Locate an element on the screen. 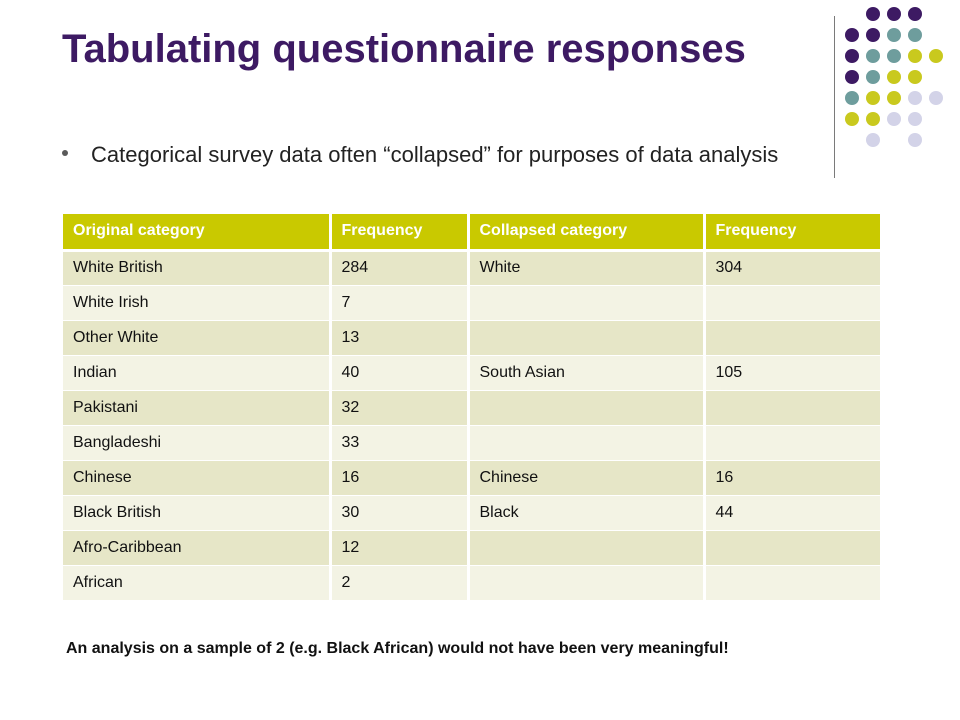 Image resolution: width=960 pixels, height=720 pixels. collapsed-category-cell: Chinese is located at coordinates (587, 478).